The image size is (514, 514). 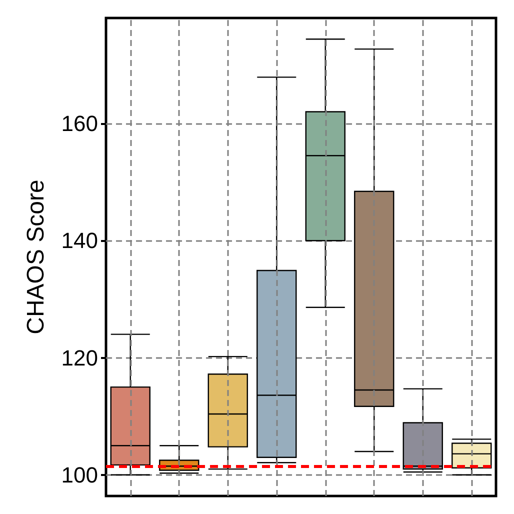 I want to click on y-tick-label: 160, so click(x=79, y=123).